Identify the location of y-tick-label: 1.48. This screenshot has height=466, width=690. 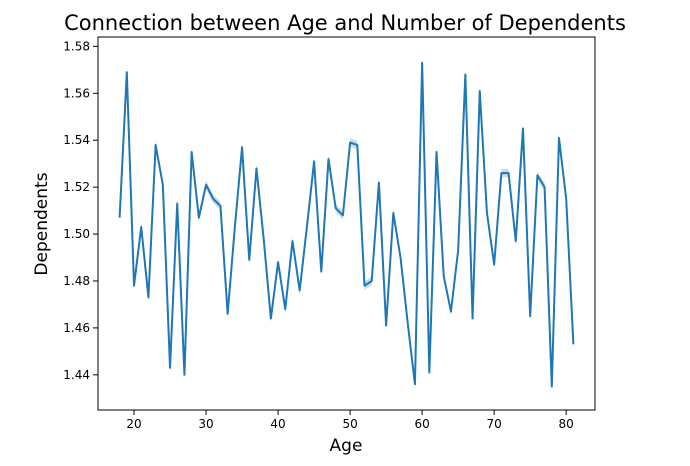
(76, 281).